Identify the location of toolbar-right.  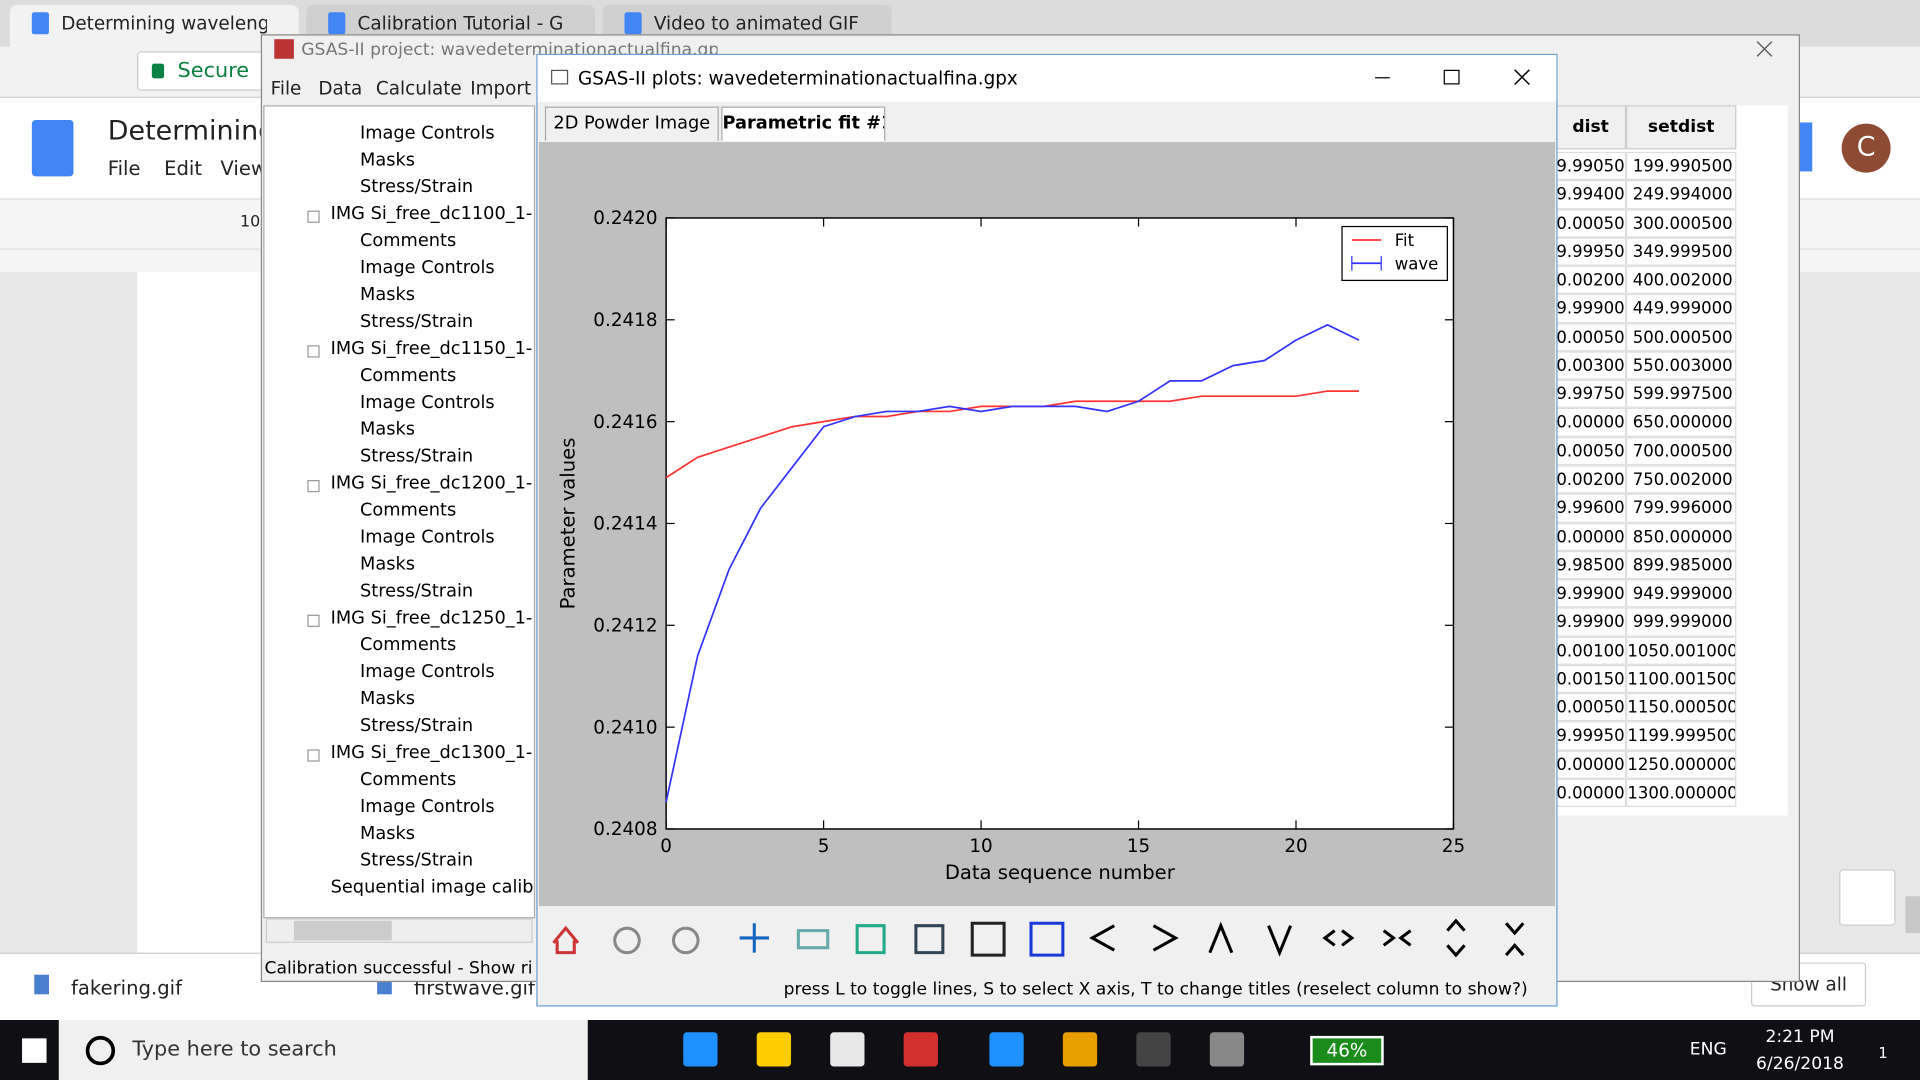
(1165, 938).